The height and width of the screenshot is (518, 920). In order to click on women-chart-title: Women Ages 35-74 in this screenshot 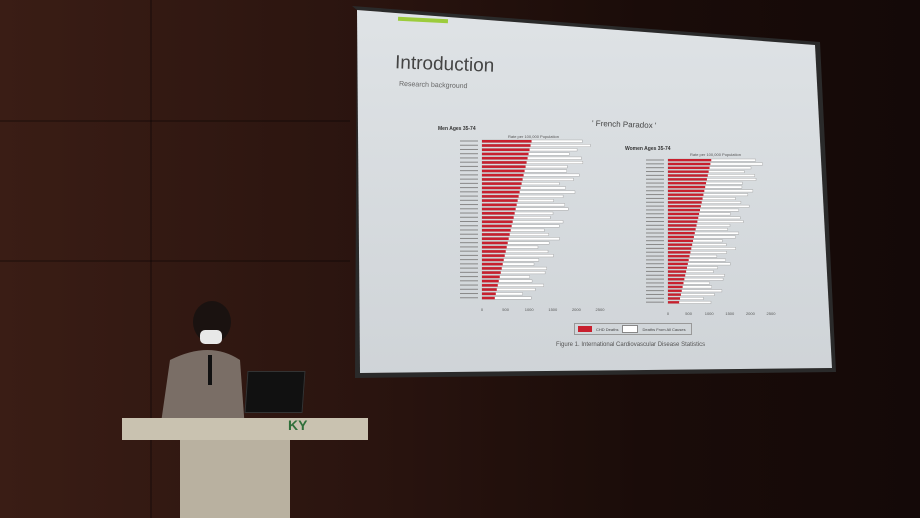, I will do `click(648, 149)`.